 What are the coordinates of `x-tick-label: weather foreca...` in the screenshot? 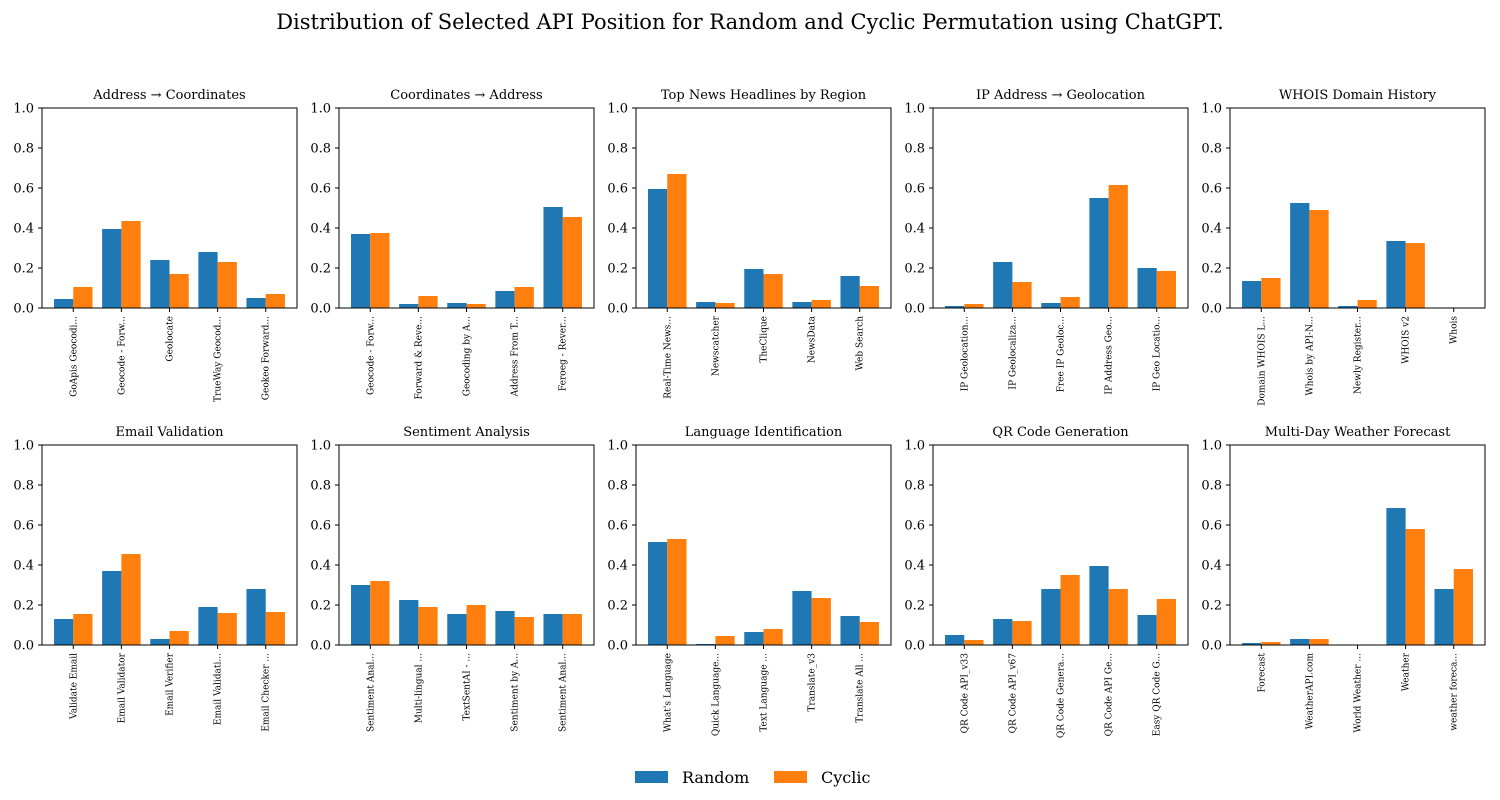 It's located at (1455, 692).